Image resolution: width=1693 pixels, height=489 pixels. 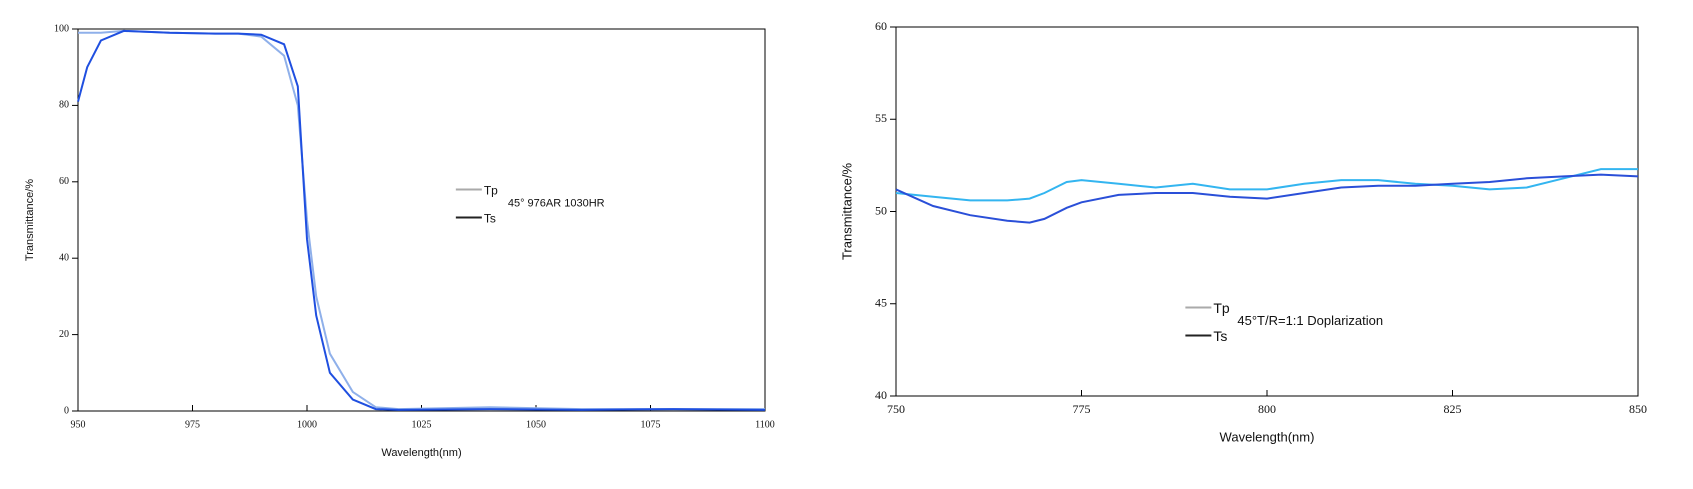 I want to click on x-tick-label: 850, so click(x=1638, y=409).